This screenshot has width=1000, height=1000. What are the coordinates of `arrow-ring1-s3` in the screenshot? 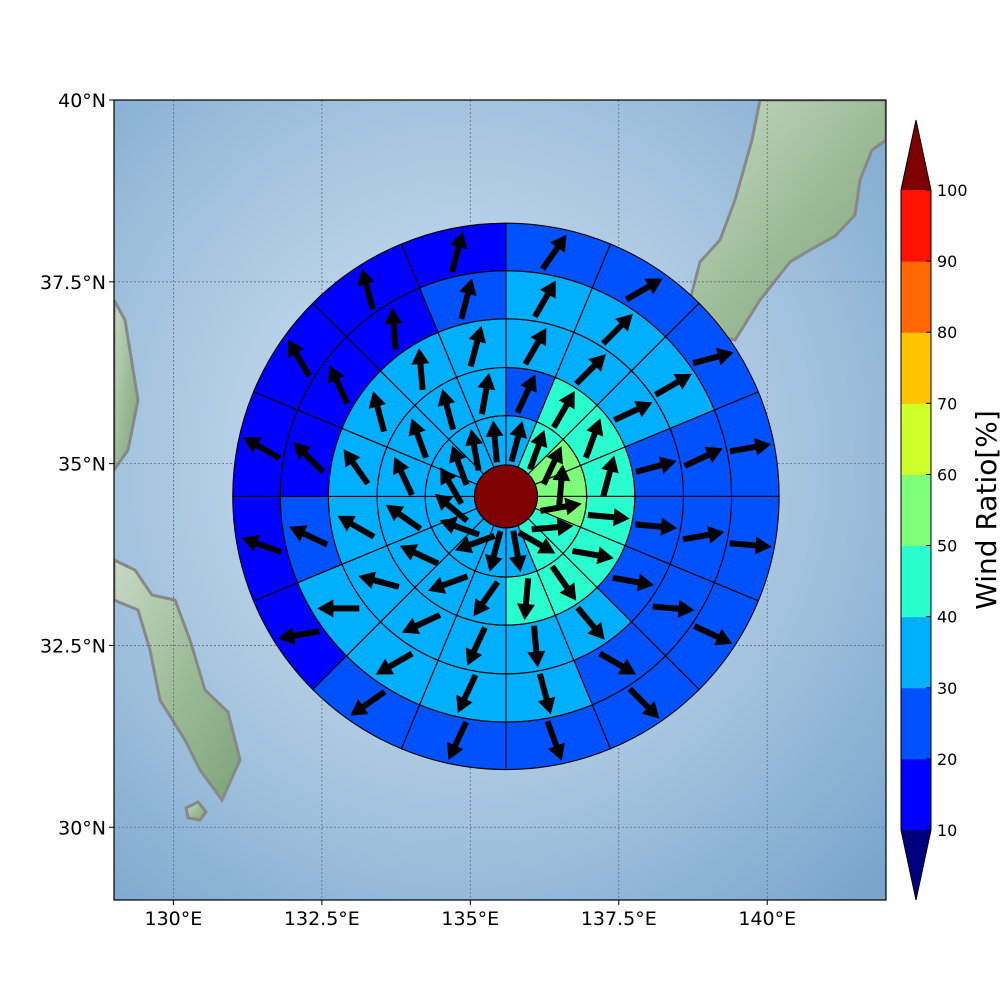 It's located at (552, 466).